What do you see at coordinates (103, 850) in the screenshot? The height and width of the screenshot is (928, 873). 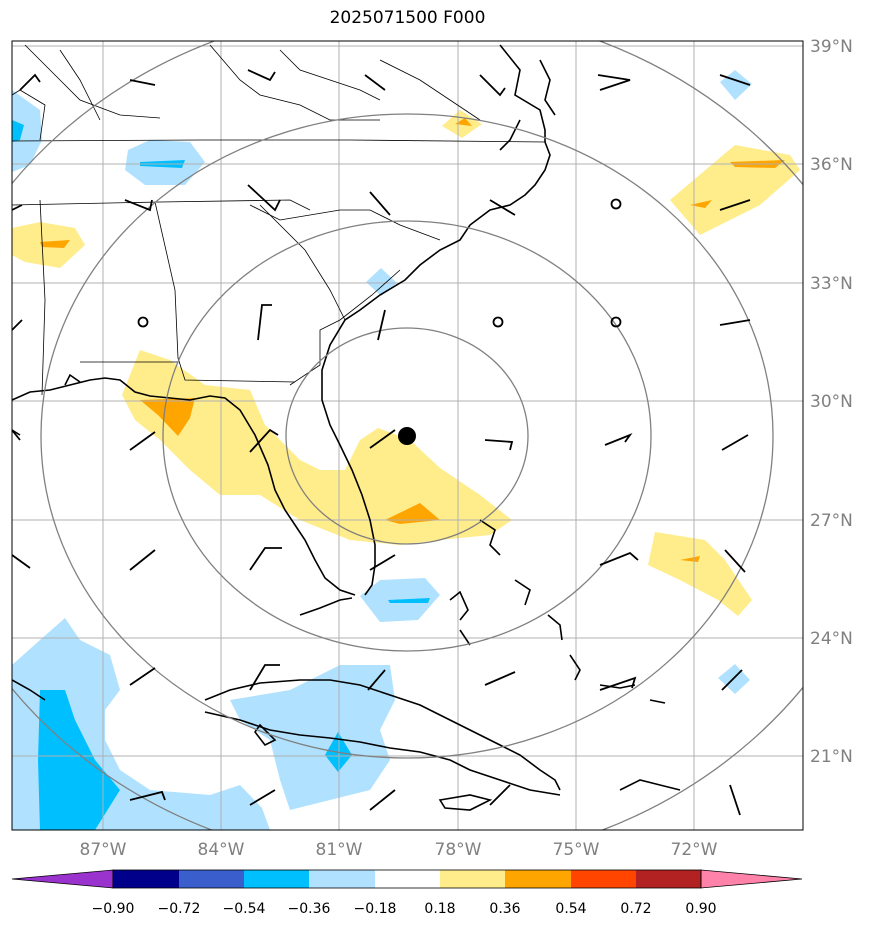 I see `lon-label: 87°W` at bounding box center [103, 850].